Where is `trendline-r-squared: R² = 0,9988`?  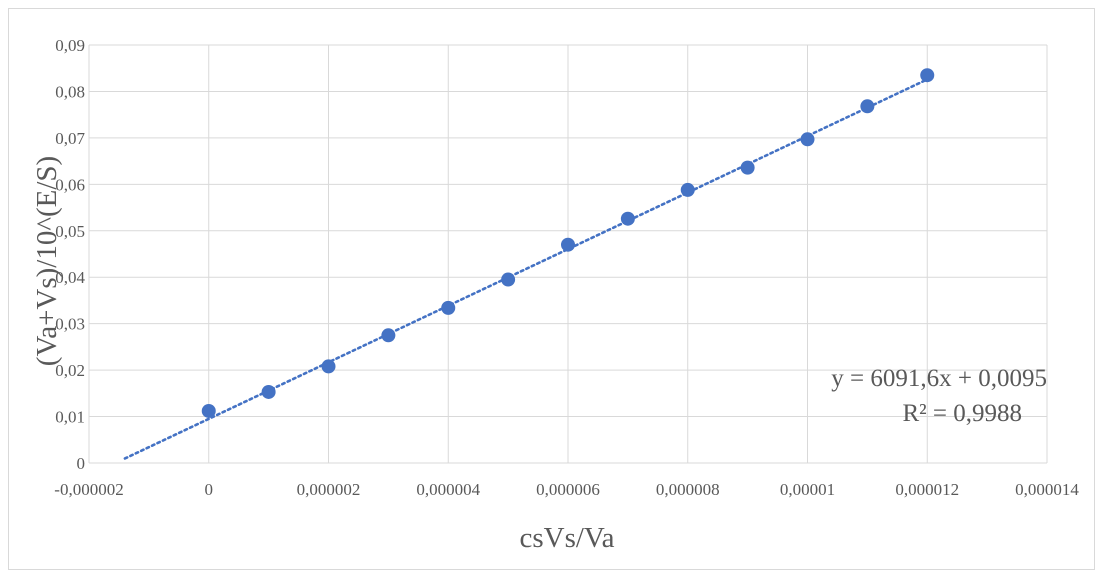 trendline-r-squared: R² = 0,9988 is located at coordinates (962, 413).